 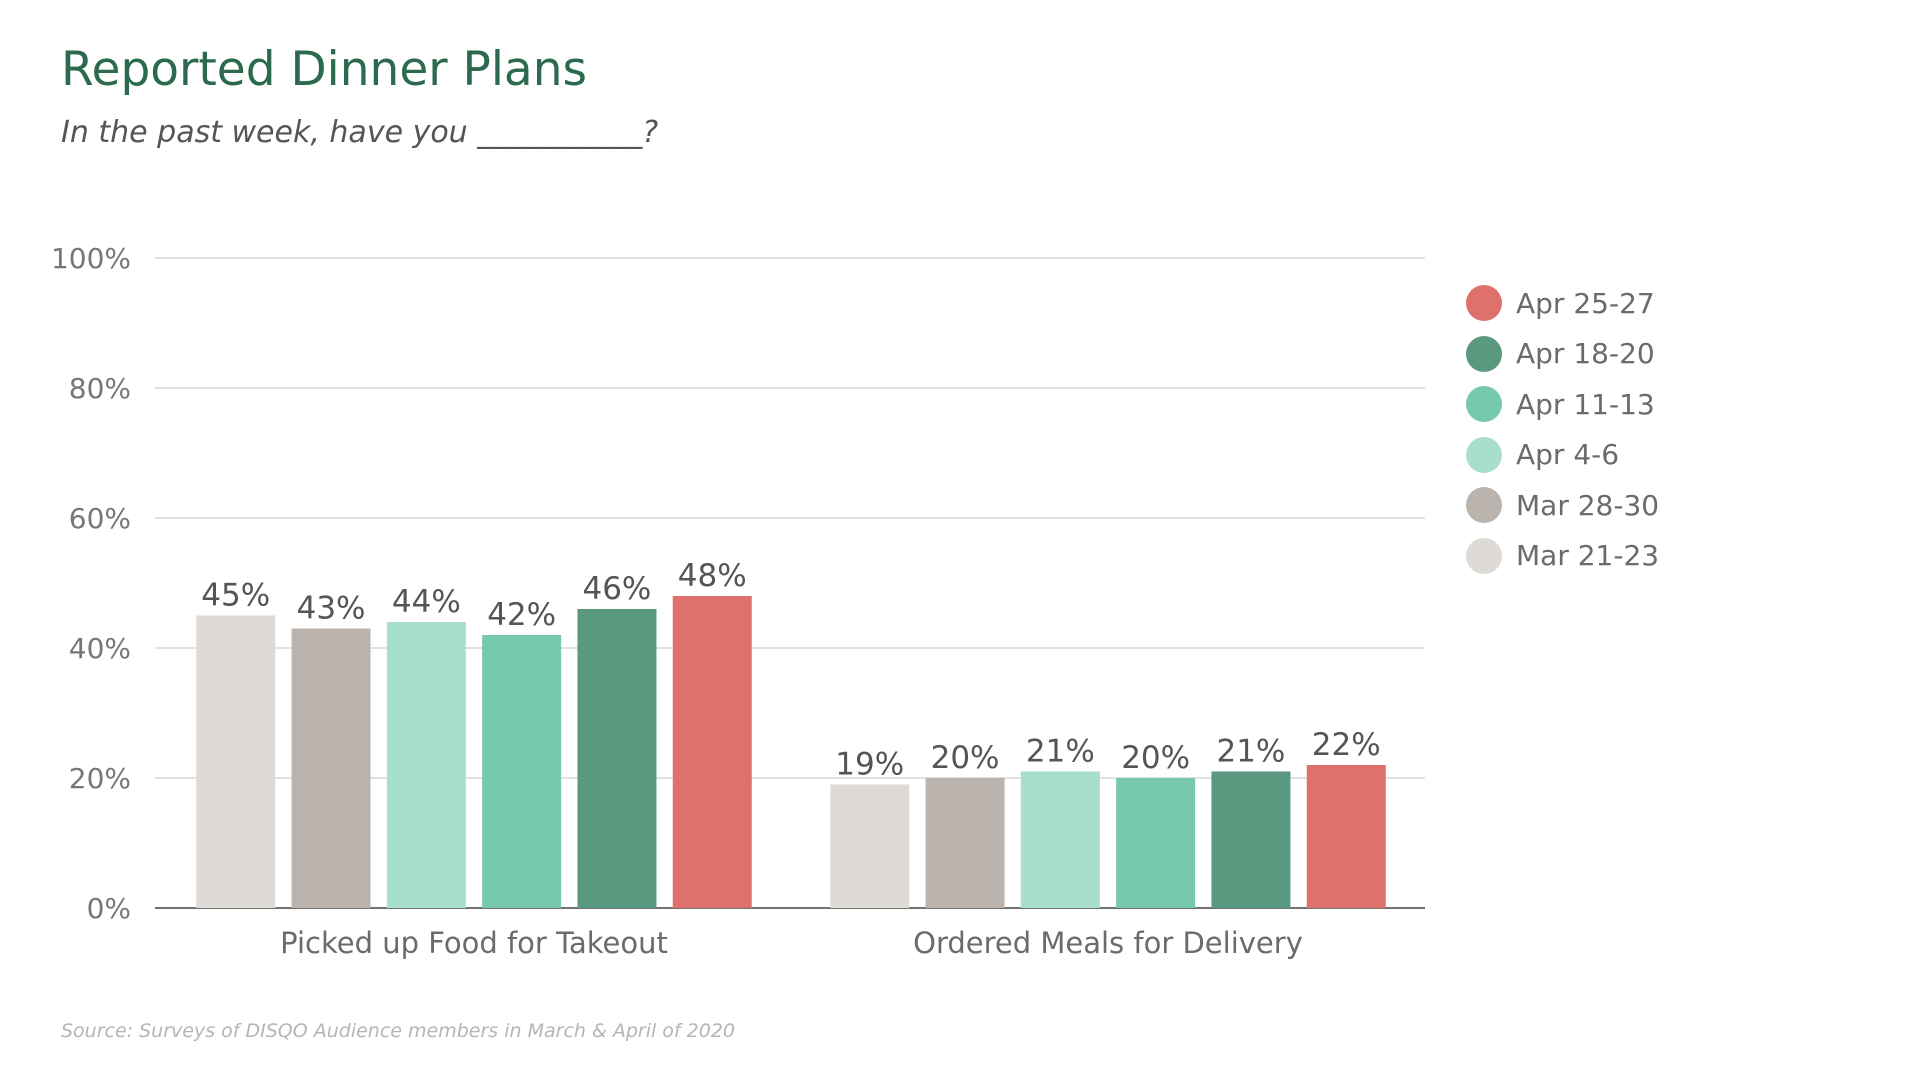 What do you see at coordinates (1585, 303) in the screenshot?
I see `legend-label: Apr 25-27` at bounding box center [1585, 303].